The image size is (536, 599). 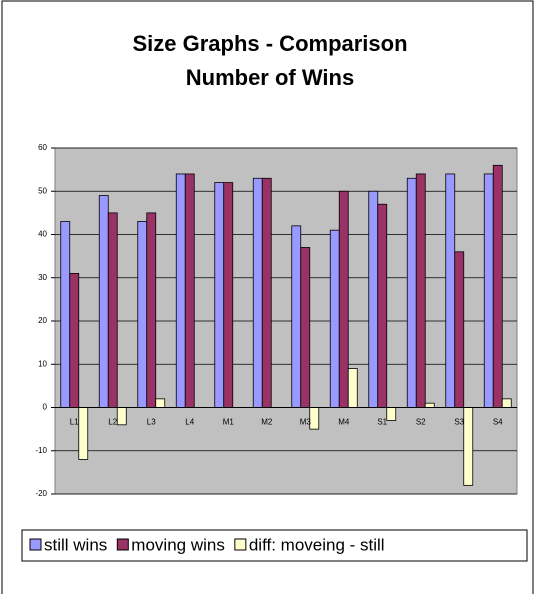 What do you see at coordinates (270, 77) in the screenshot?
I see `chart-title: Number of Wins` at bounding box center [270, 77].